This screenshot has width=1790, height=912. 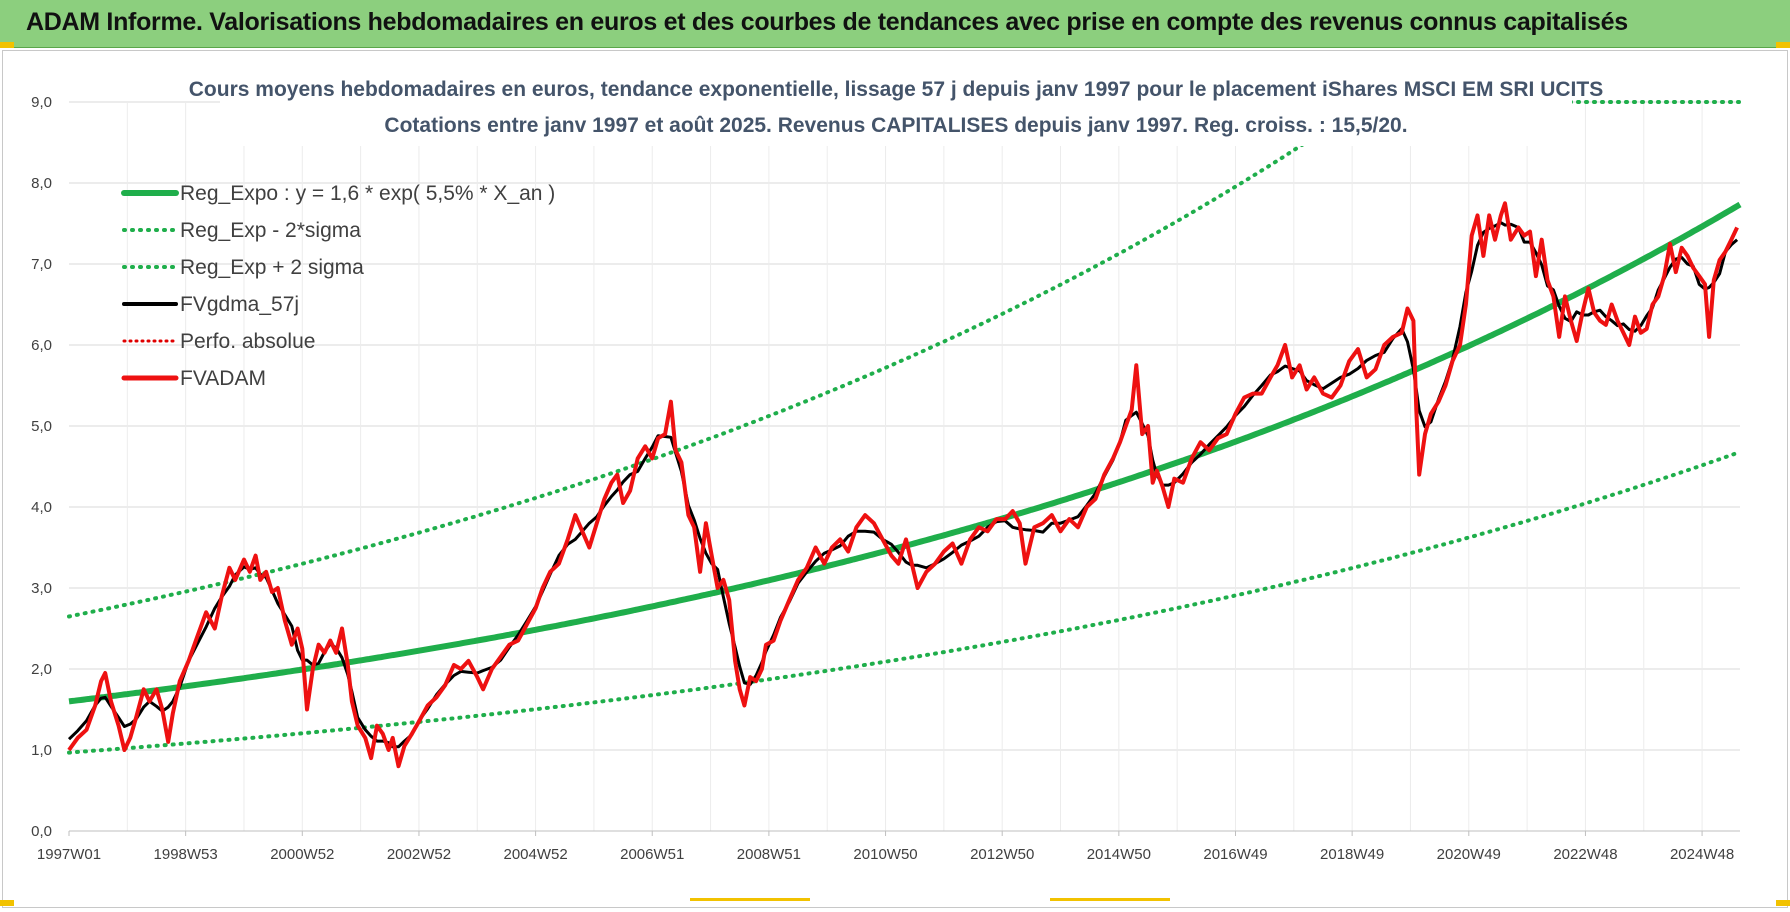 What do you see at coordinates (1469, 854) in the screenshot?
I see `x-tick-label: 2020W49` at bounding box center [1469, 854].